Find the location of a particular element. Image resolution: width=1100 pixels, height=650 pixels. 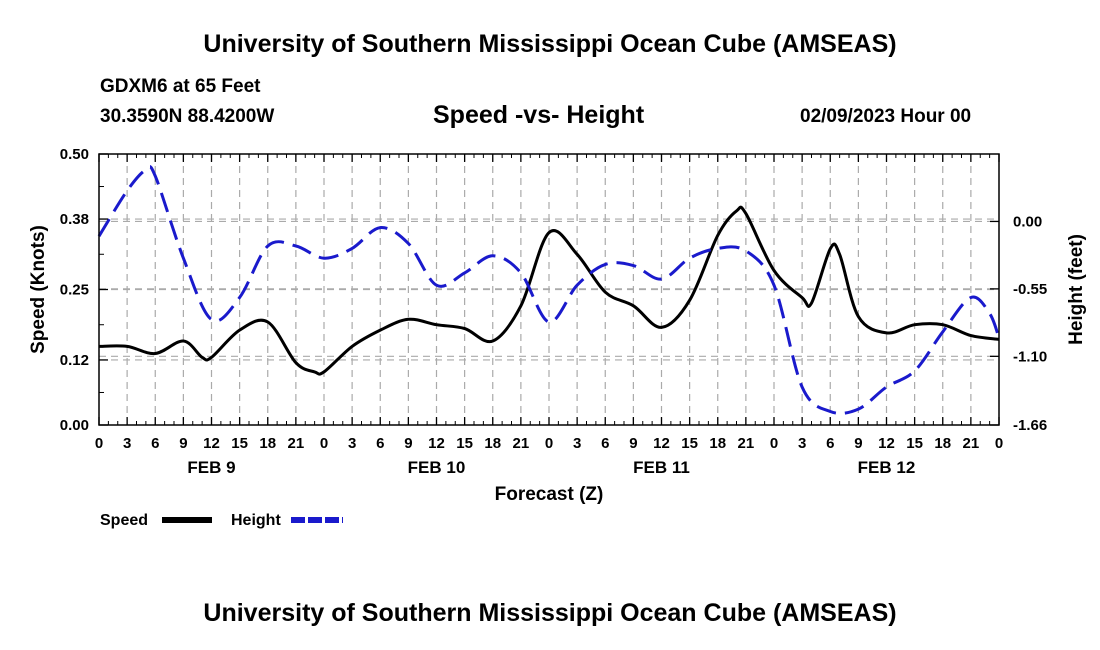

date-label: FEB 10 is located at coordinates (437, 467).